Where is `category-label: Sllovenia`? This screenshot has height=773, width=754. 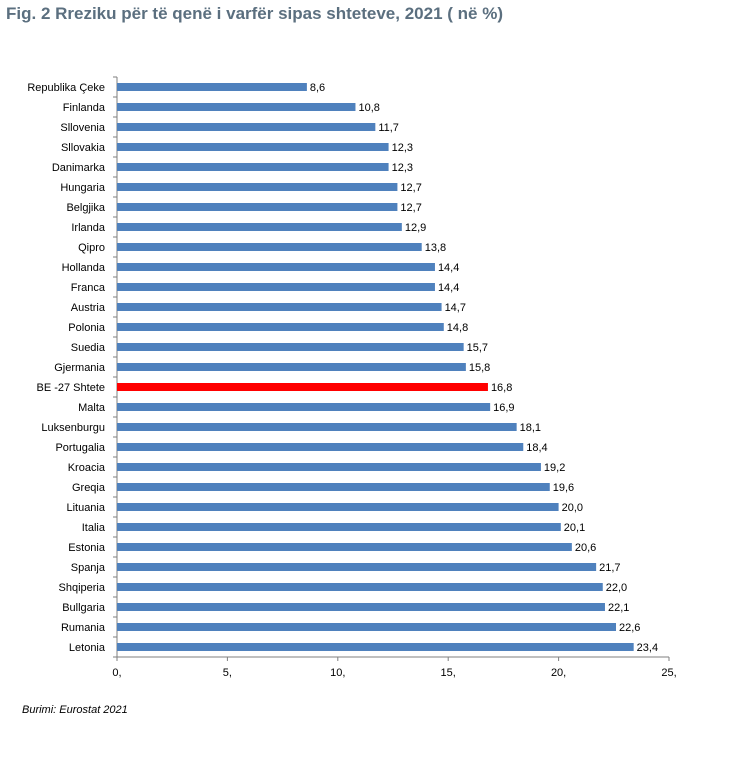 category-label: Sllovenia is located at coordinates (83, 128).